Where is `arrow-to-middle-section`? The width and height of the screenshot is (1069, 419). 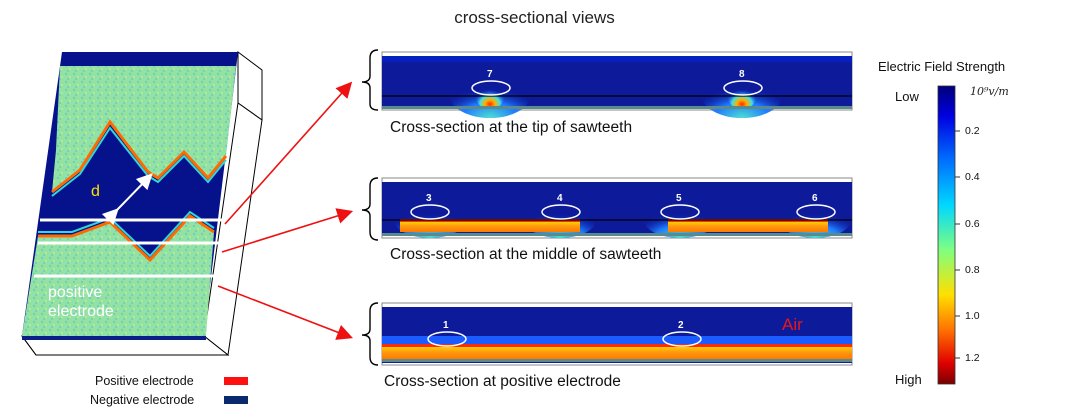
arrow-to-middle-section is located at coordinates (287, 230).